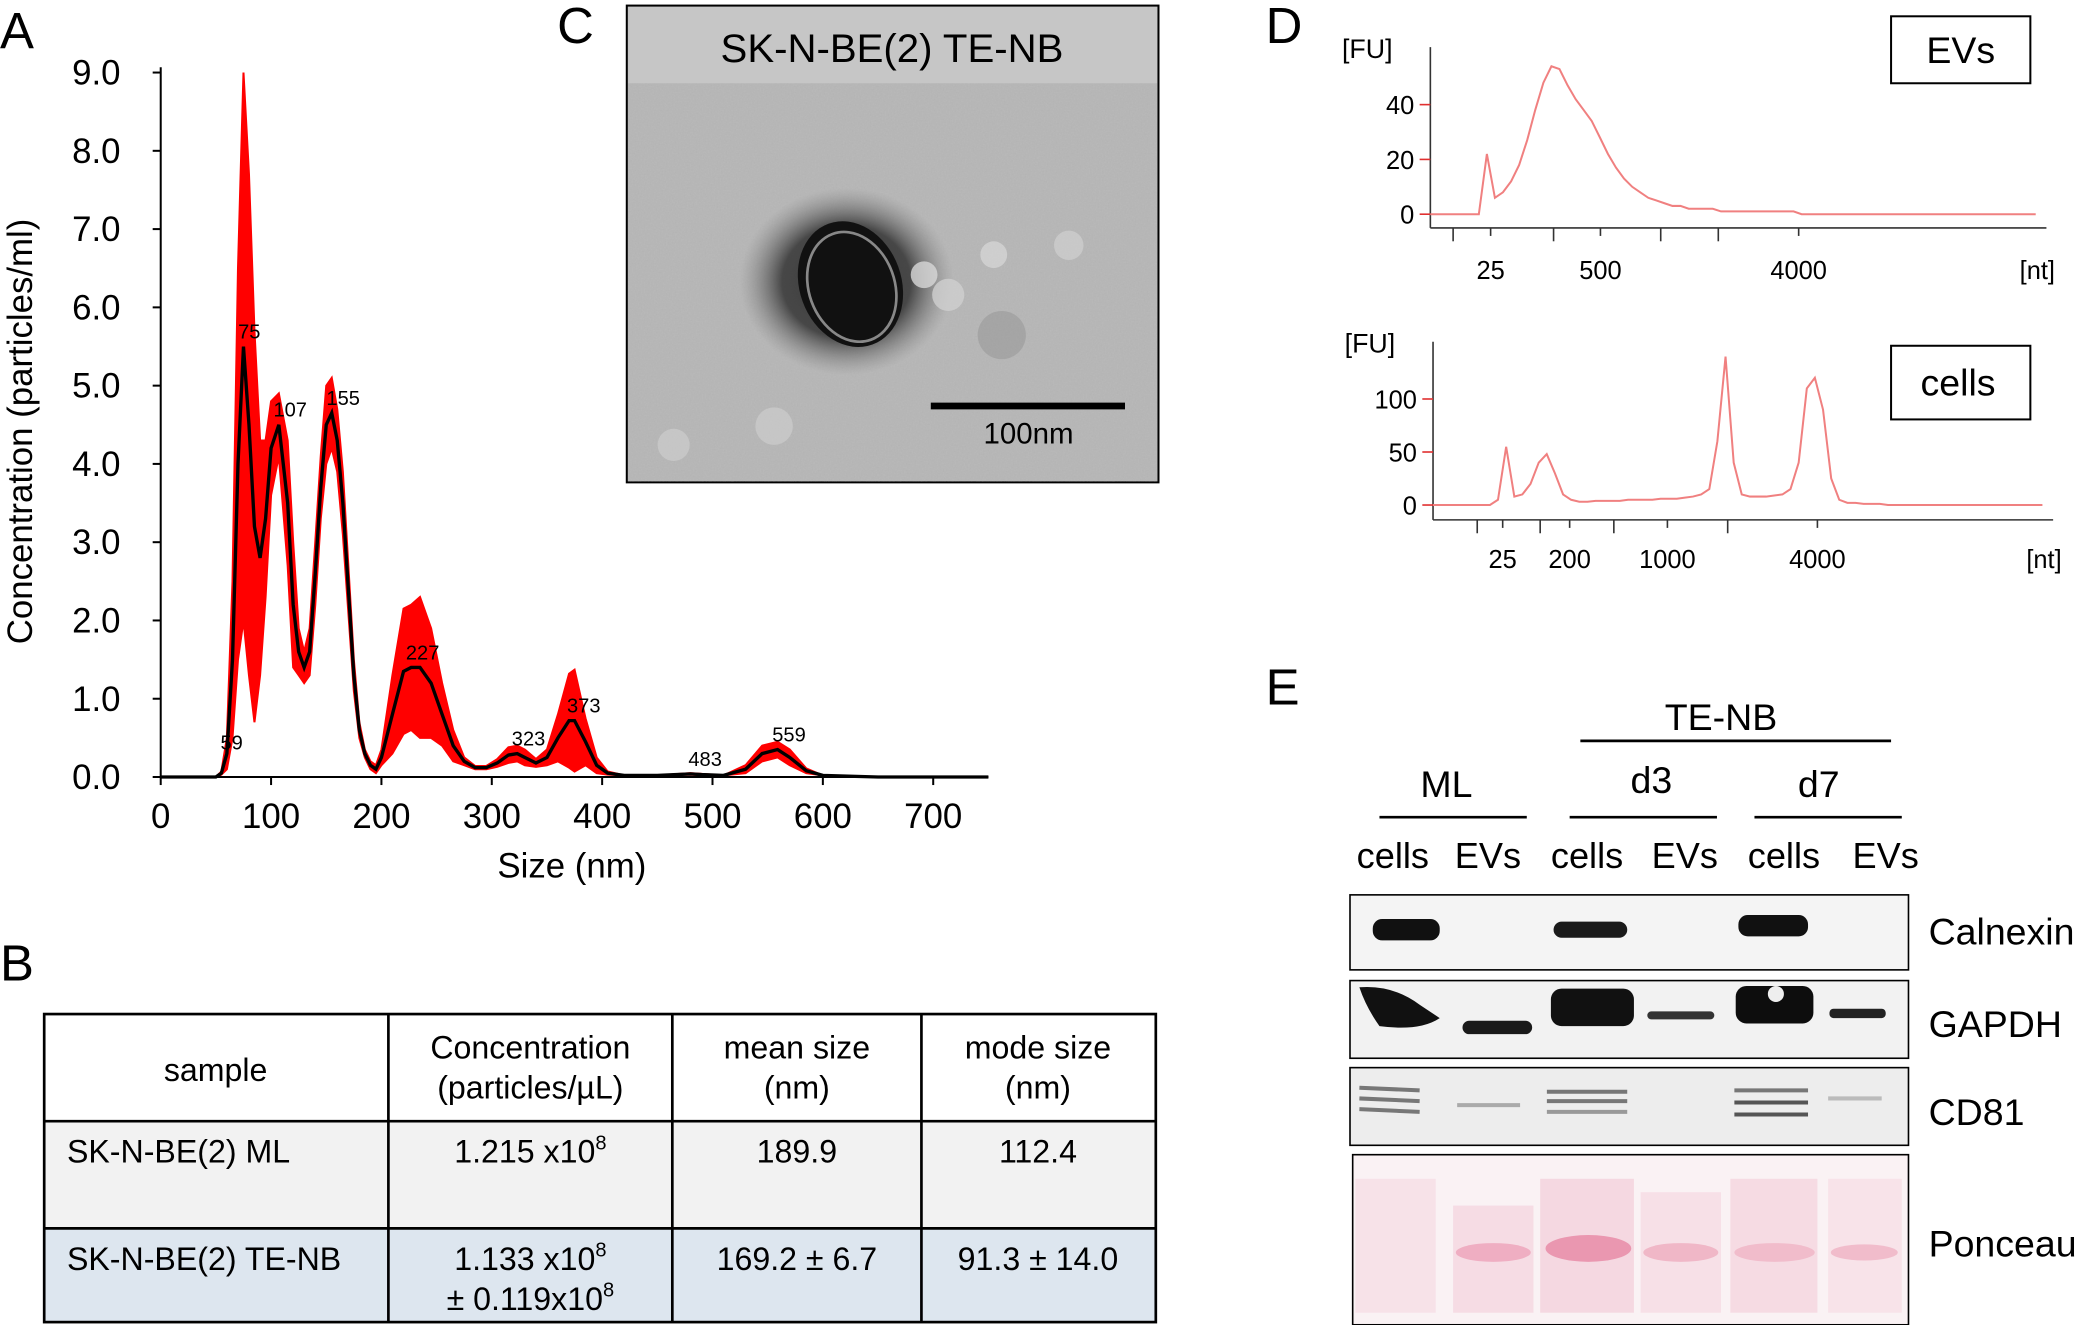 The image size is (2100, 1325). I want to click on y-tick-label: 6.0, so click(96, 307).